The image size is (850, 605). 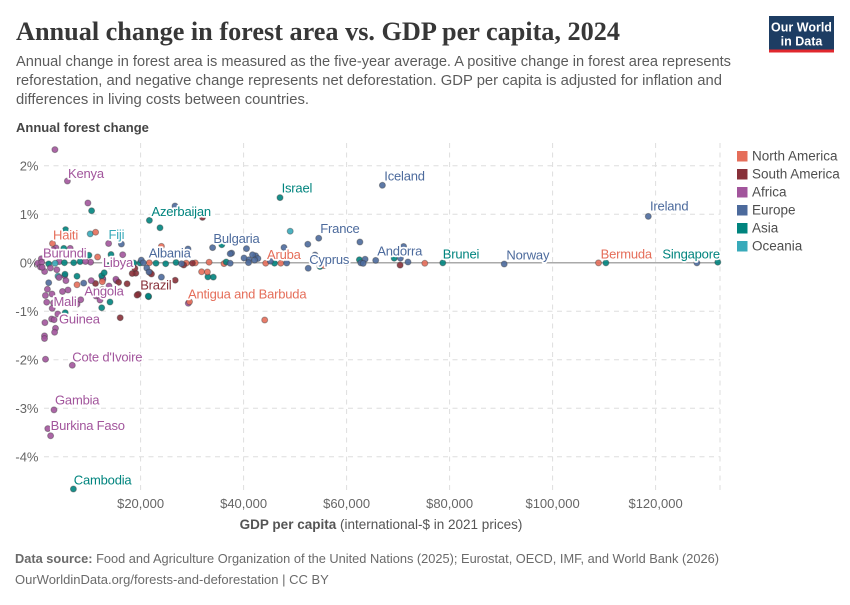 What do you see at coordinates (461, 254) in the screenshot?
I see `svg-text: Brunei` at bounding box center [461, 254].